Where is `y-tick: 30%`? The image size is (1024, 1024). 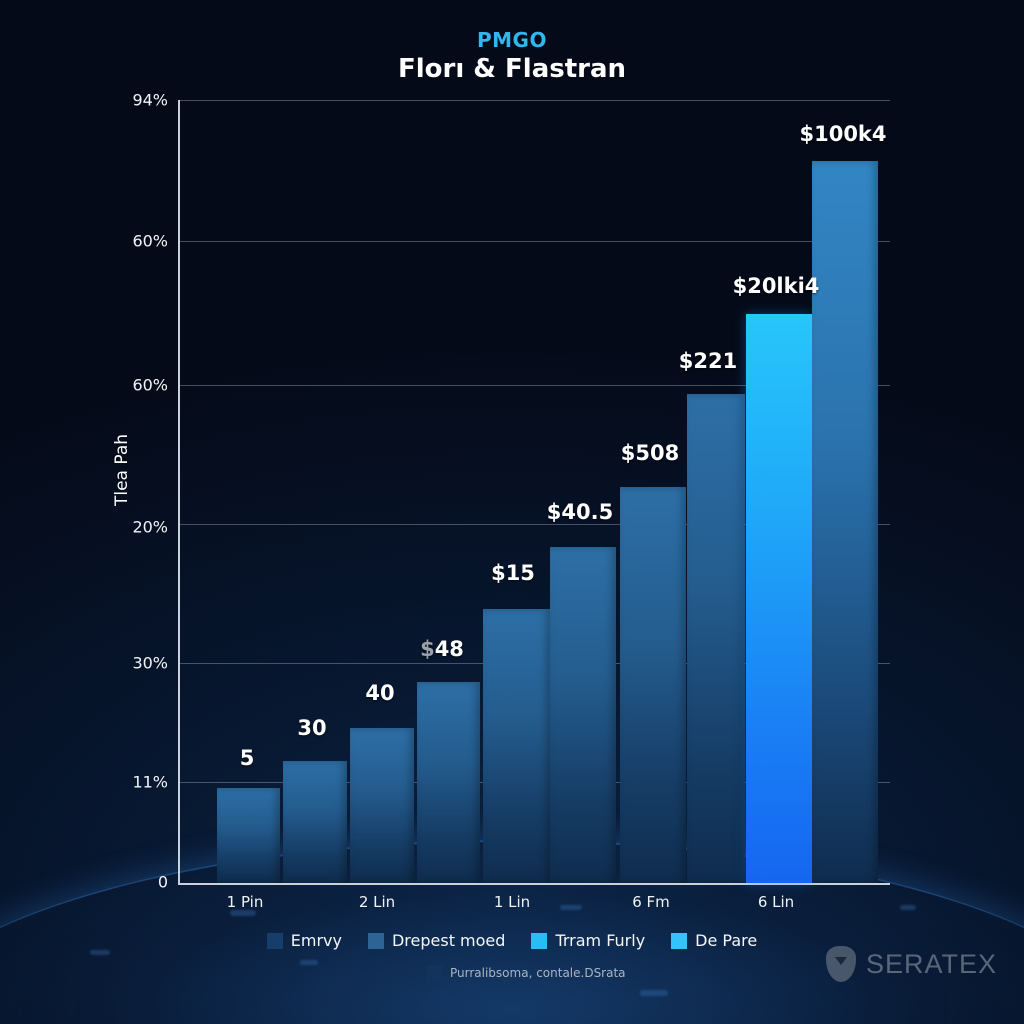
y-tick: 30% is located at coordinates (150, 663).